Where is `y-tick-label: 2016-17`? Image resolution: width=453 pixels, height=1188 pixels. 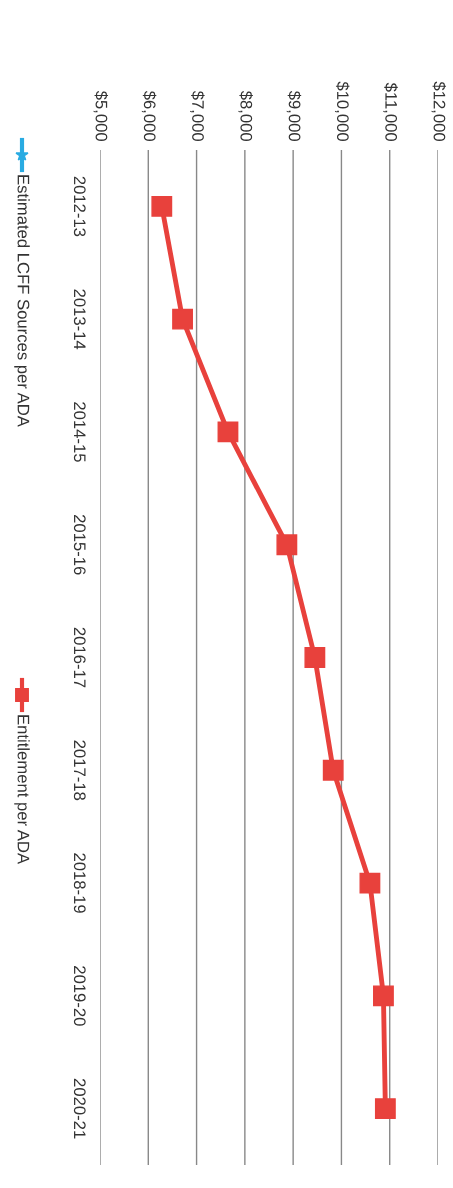 y-tick-label: 2016-17 is located at coordinates (79, 657).